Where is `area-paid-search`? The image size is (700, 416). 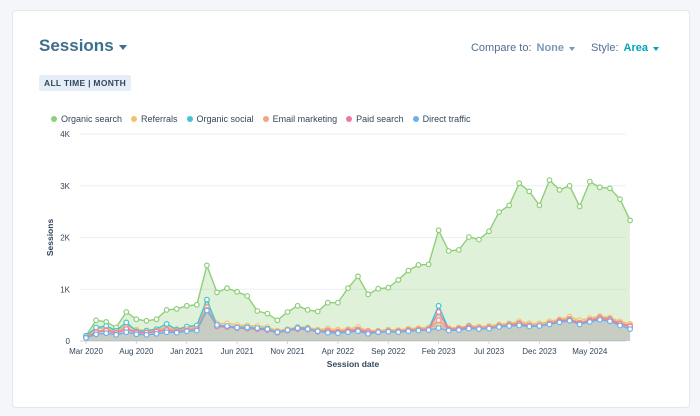 area-paid-search is located at coordinates (358, 325).